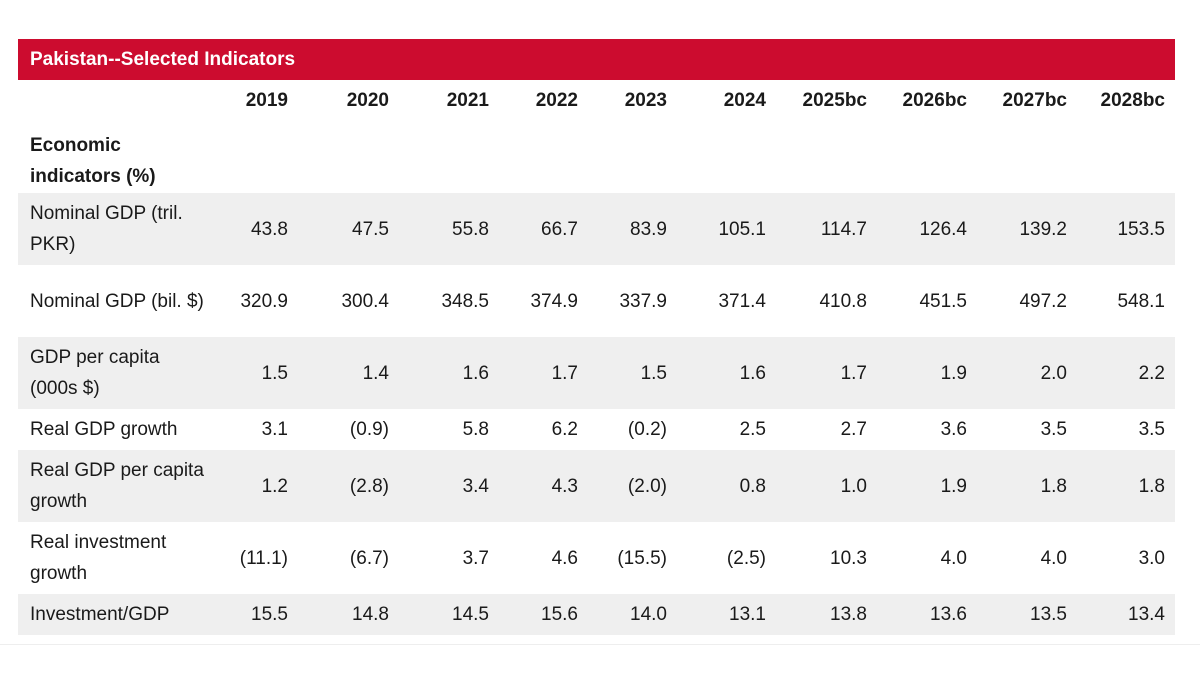 Image resolution: width=1200 pixels, height=677 pixels. Describe the element at coordinates (338, 486) in the screenshot. I see `row-value: (2.8)` at that location.